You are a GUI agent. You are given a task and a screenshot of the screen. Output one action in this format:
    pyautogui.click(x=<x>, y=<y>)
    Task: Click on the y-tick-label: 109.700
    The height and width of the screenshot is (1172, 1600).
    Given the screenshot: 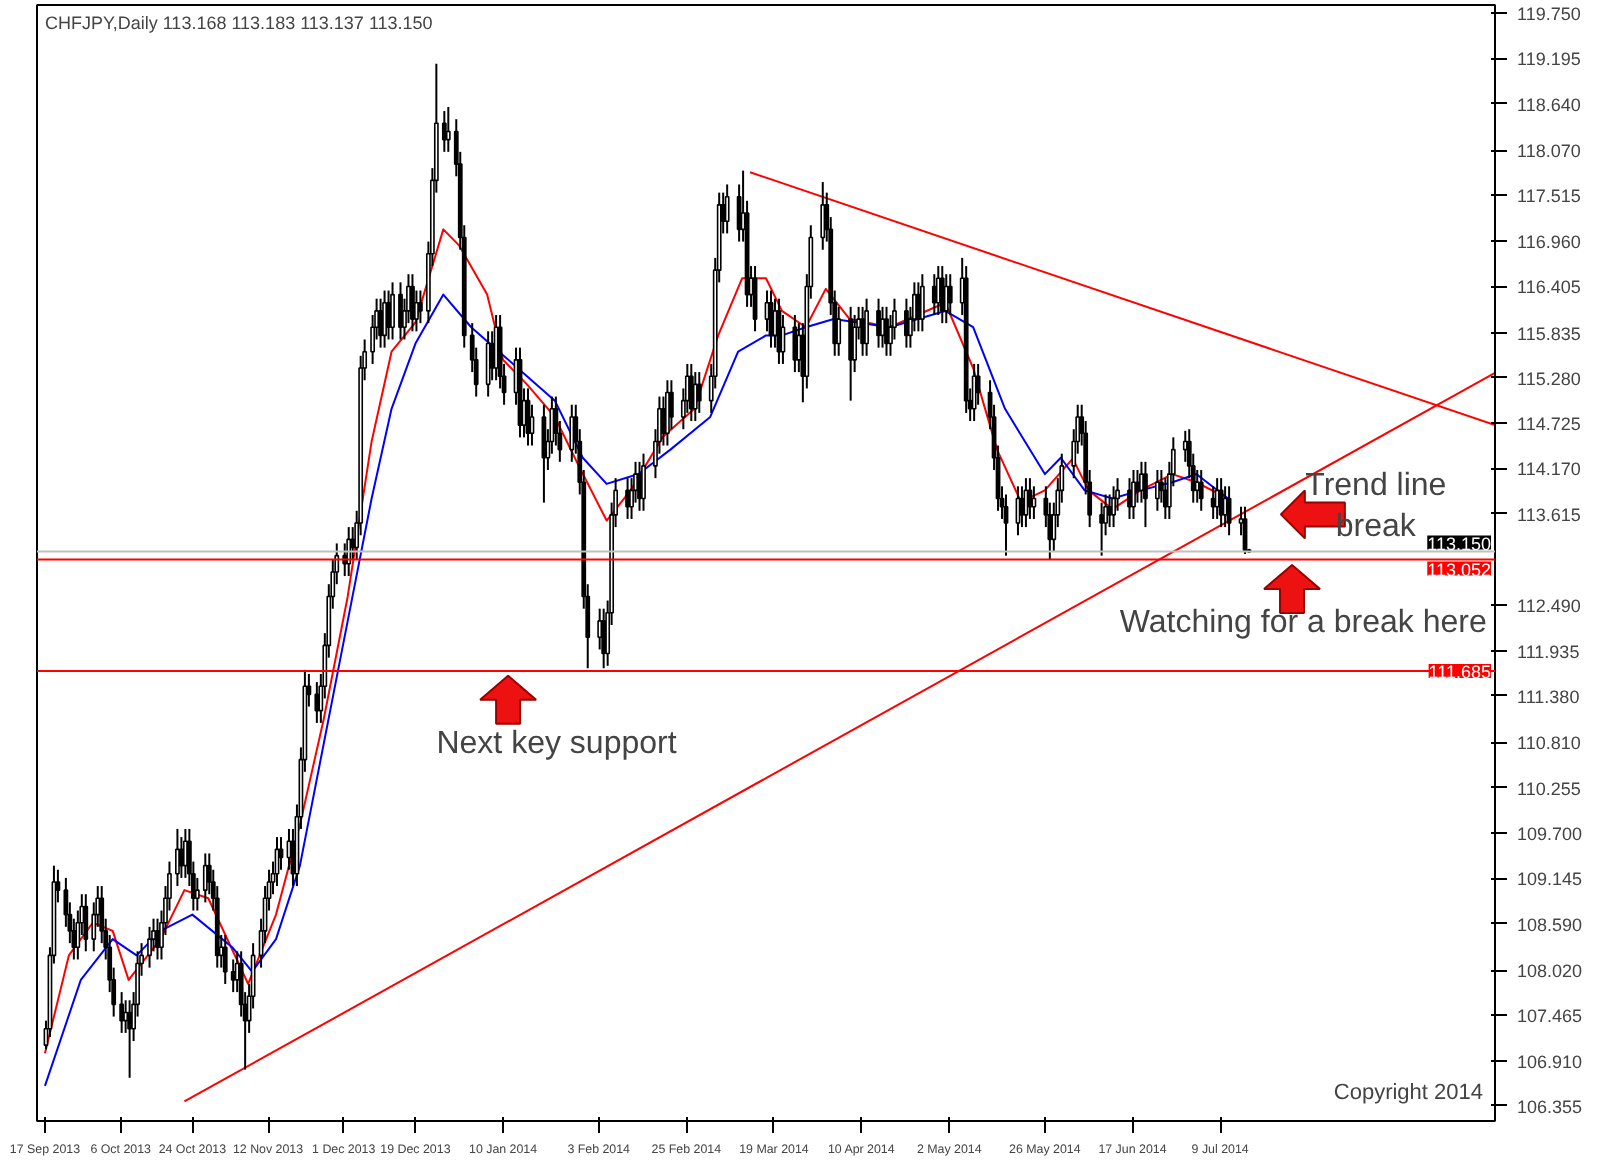 What is the action you would take?
    pyautogui.click(x=1550, y=834)
    